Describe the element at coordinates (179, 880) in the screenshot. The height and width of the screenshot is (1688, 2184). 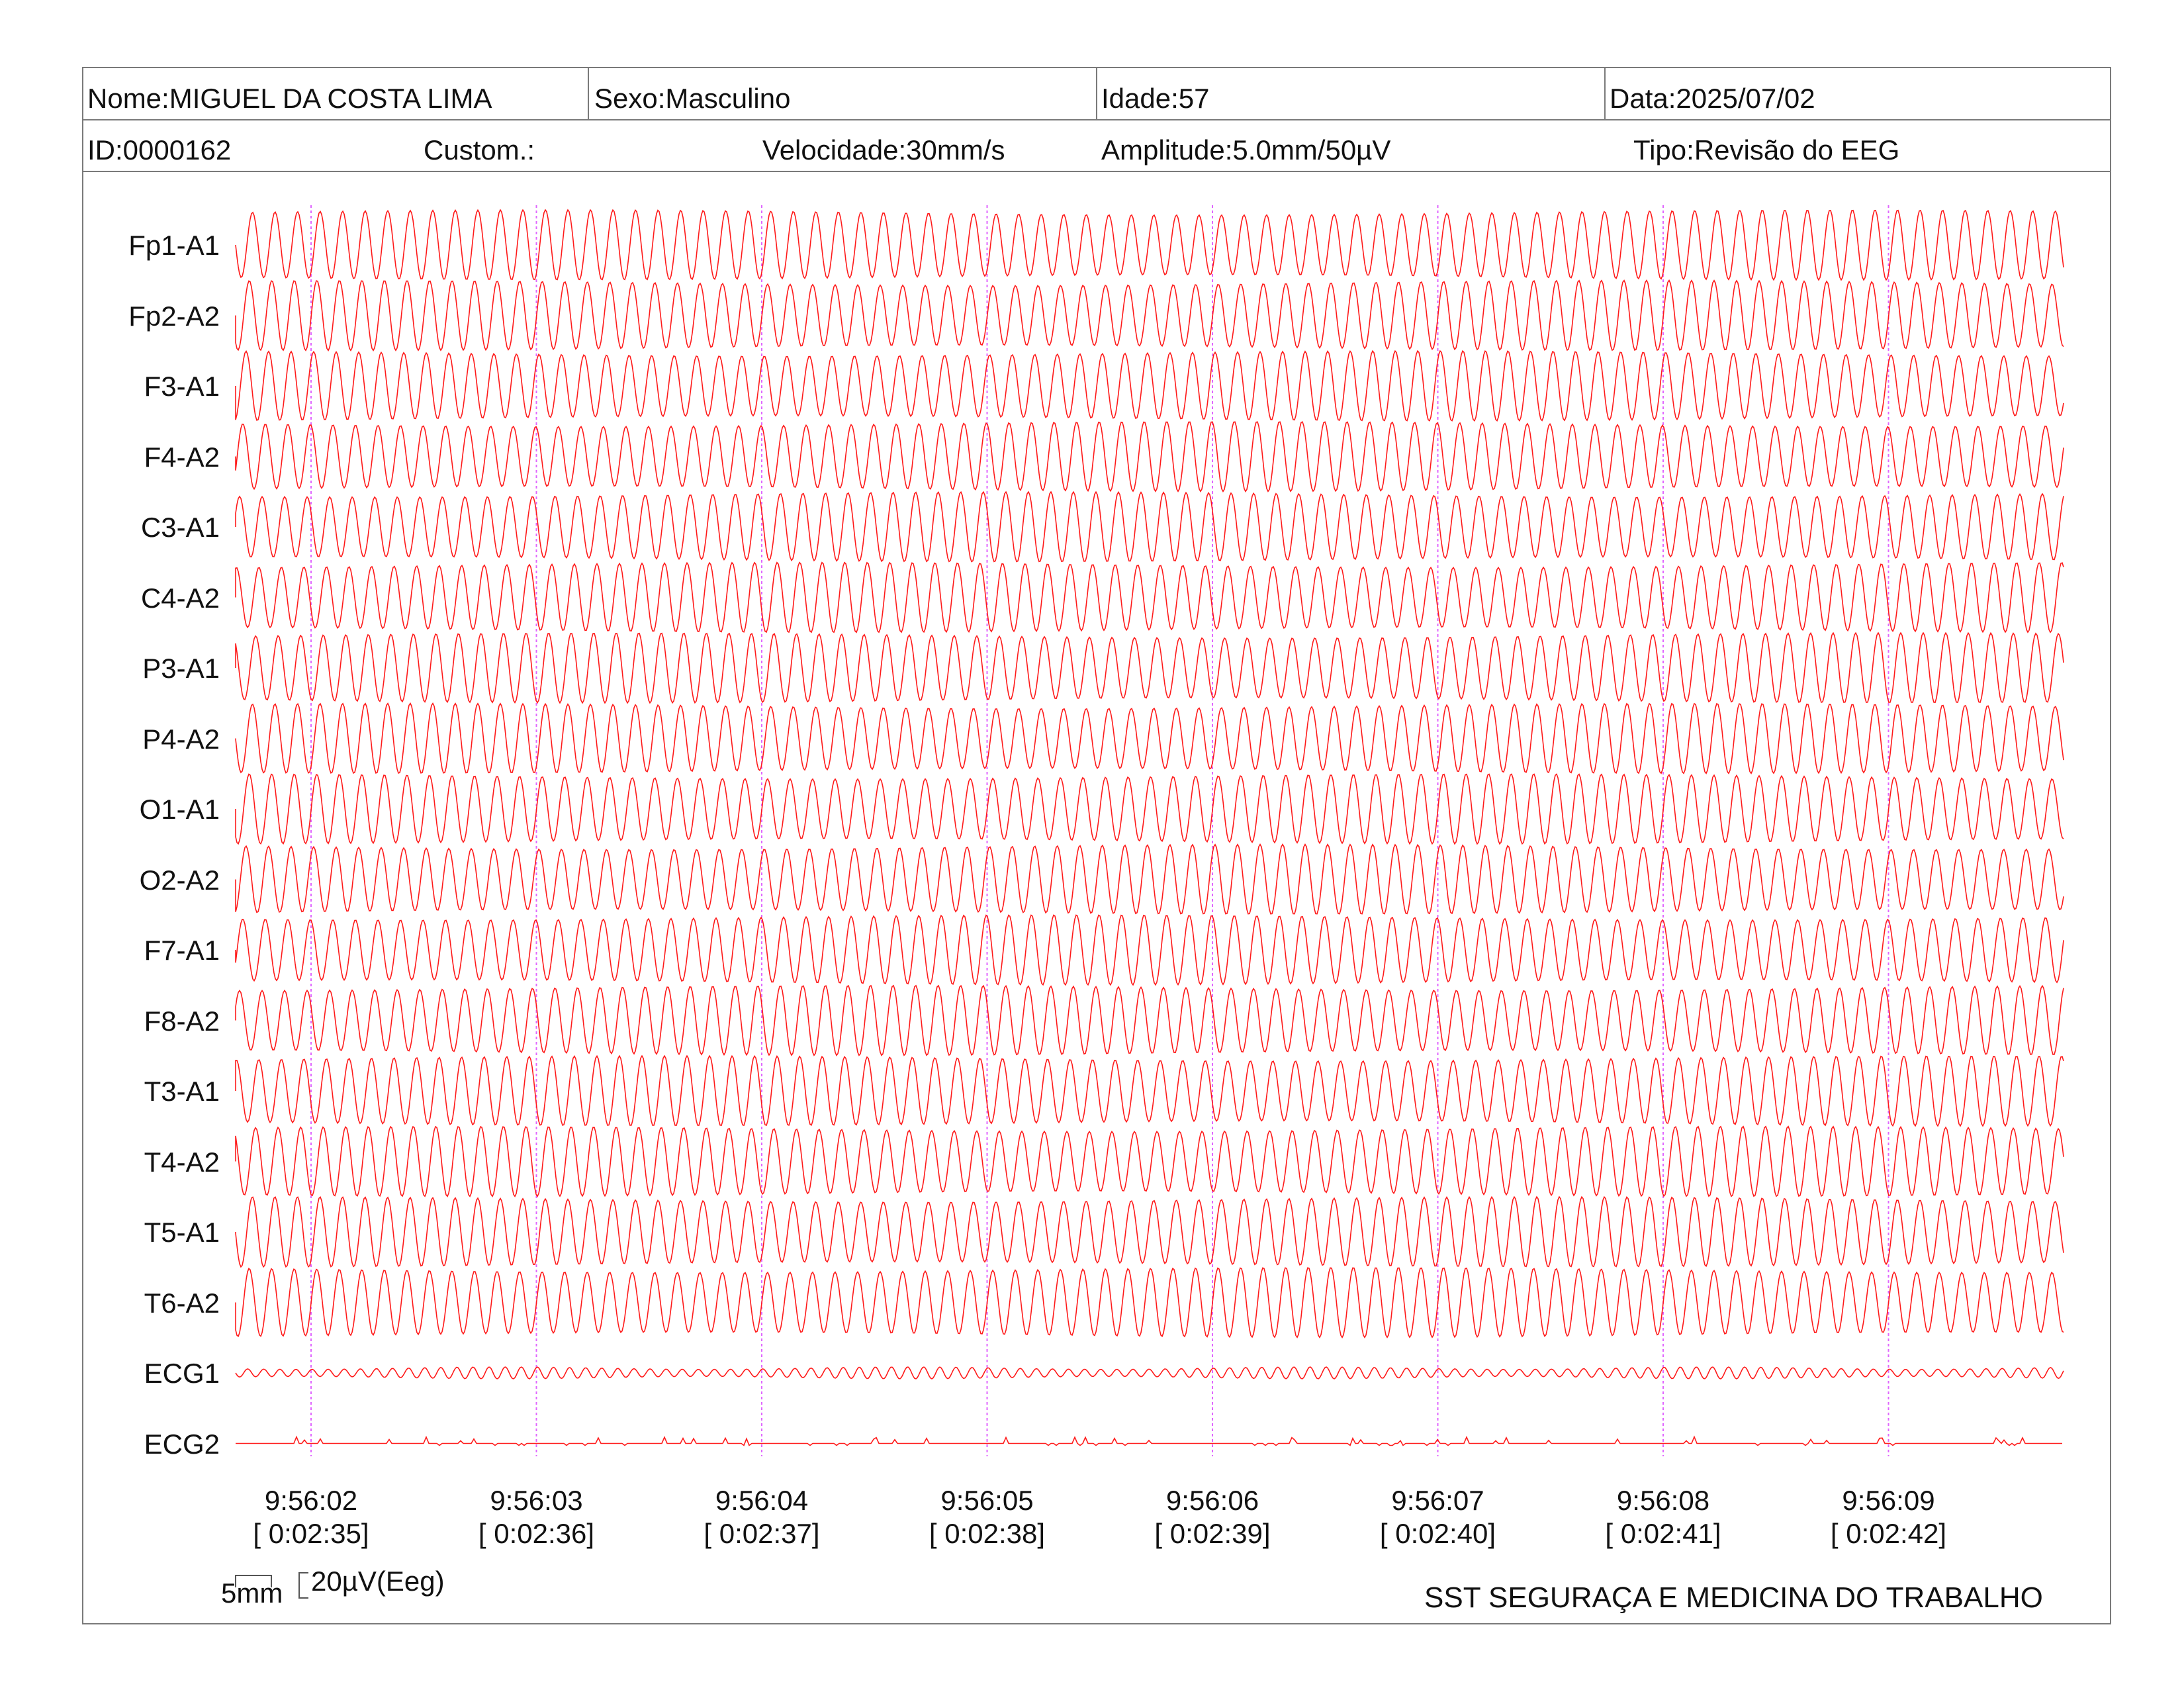
I see `channel-label-o2-a2: O2-A2` at that location.